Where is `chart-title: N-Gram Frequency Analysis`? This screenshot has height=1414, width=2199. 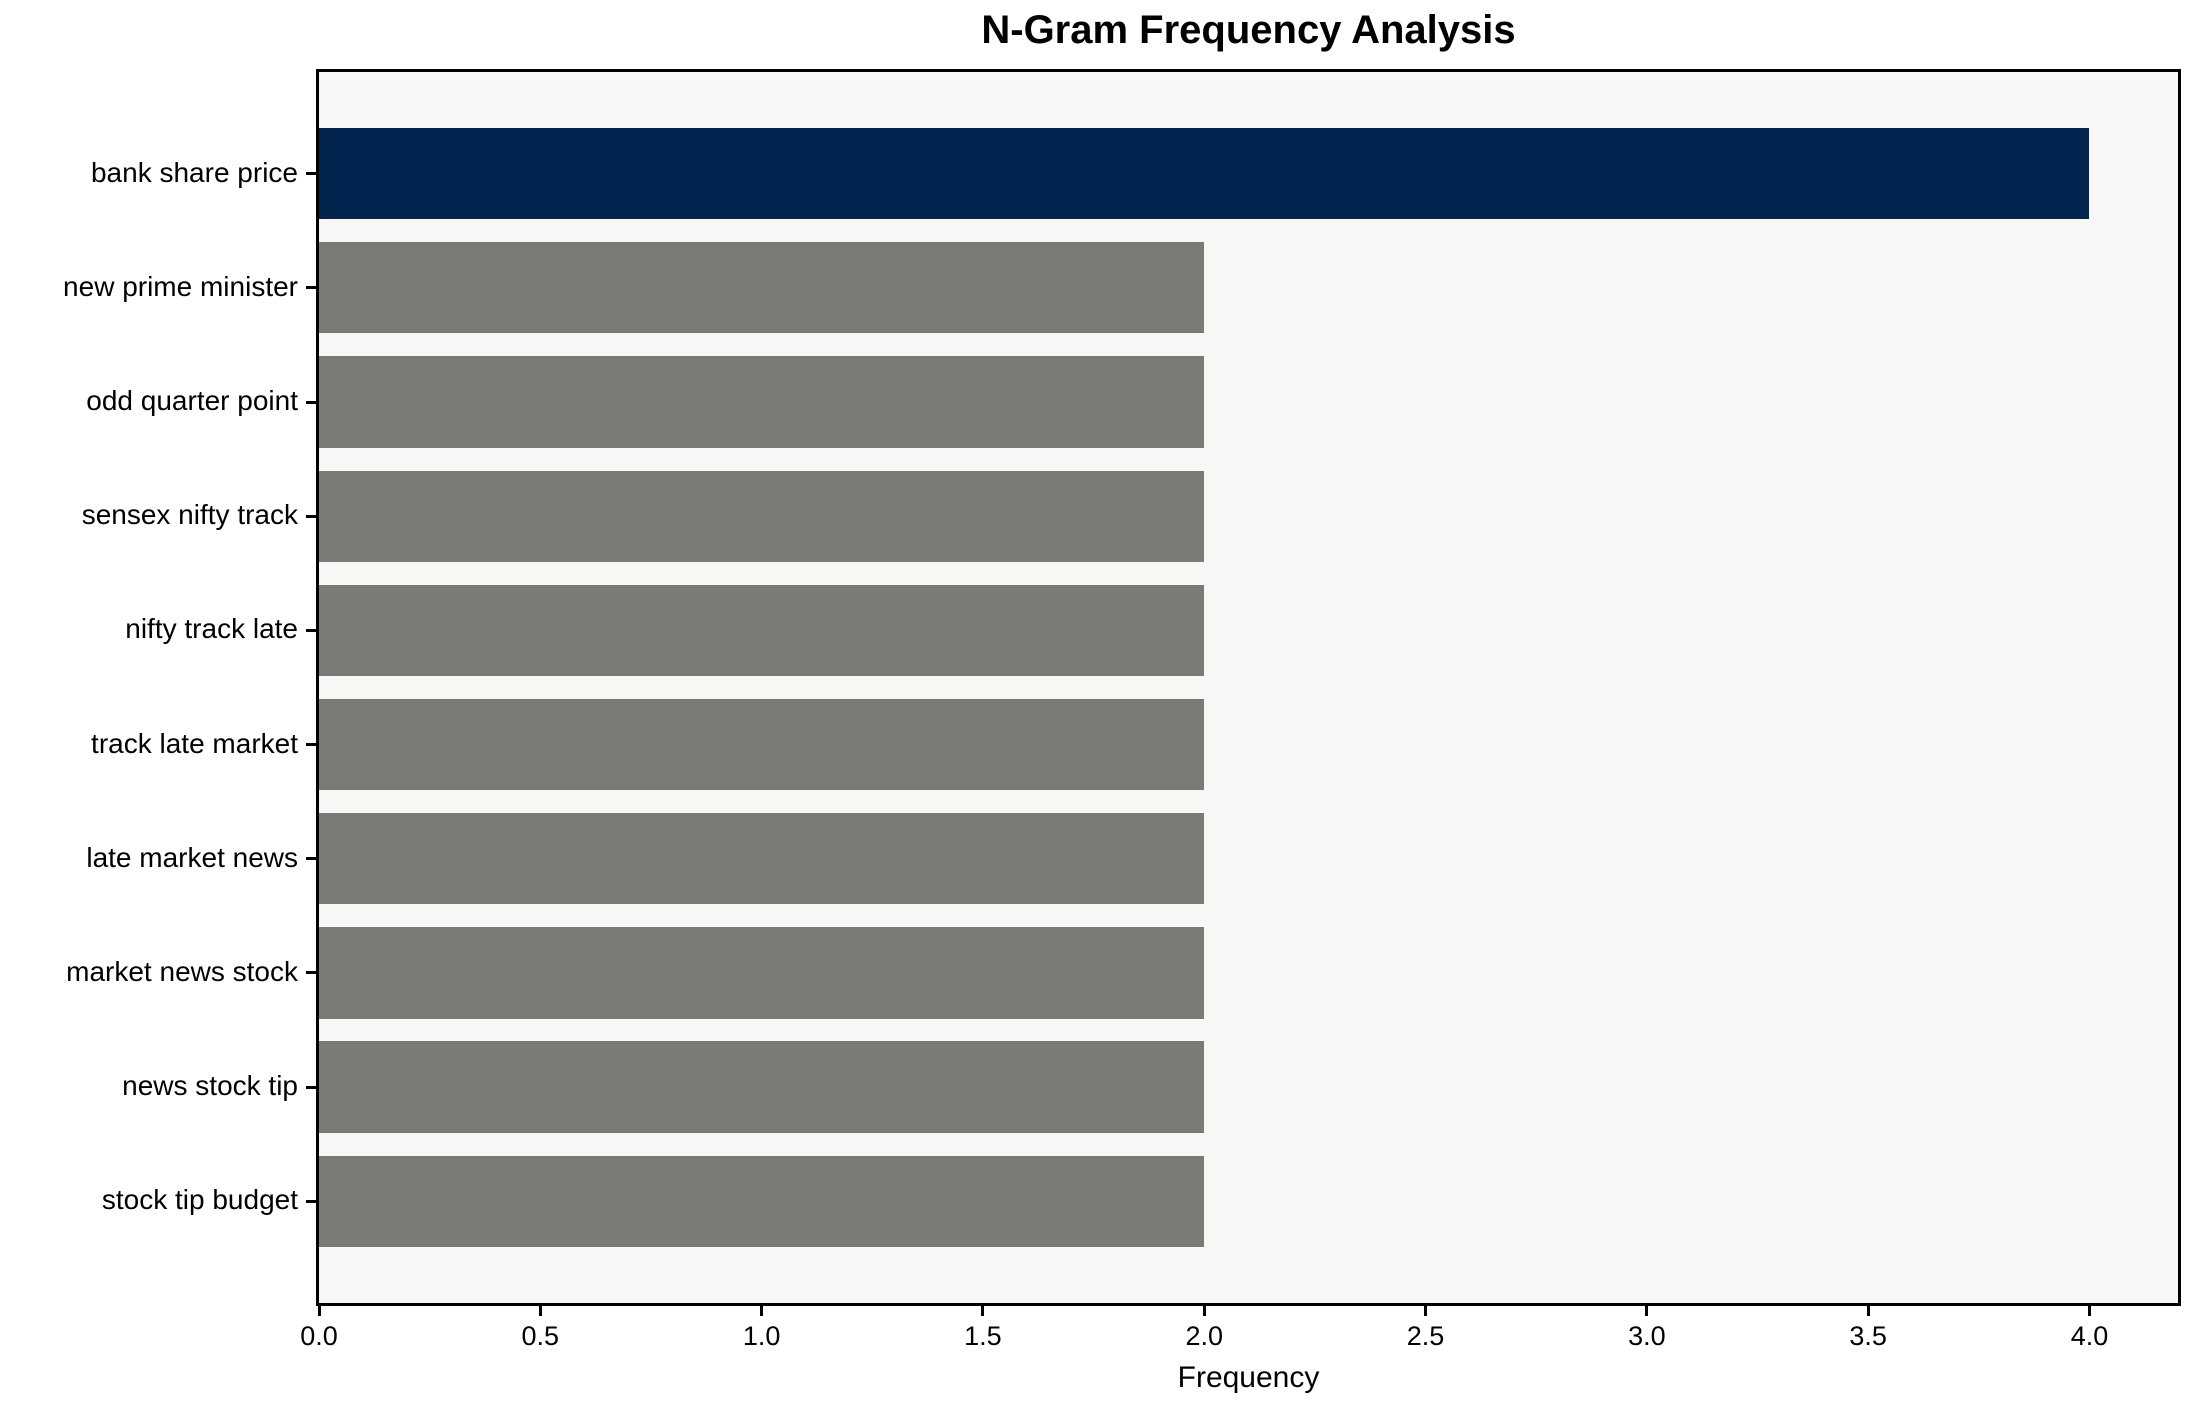
chart-title: N-Gram Frequency Analysis is located at coordinates (1248, 30).